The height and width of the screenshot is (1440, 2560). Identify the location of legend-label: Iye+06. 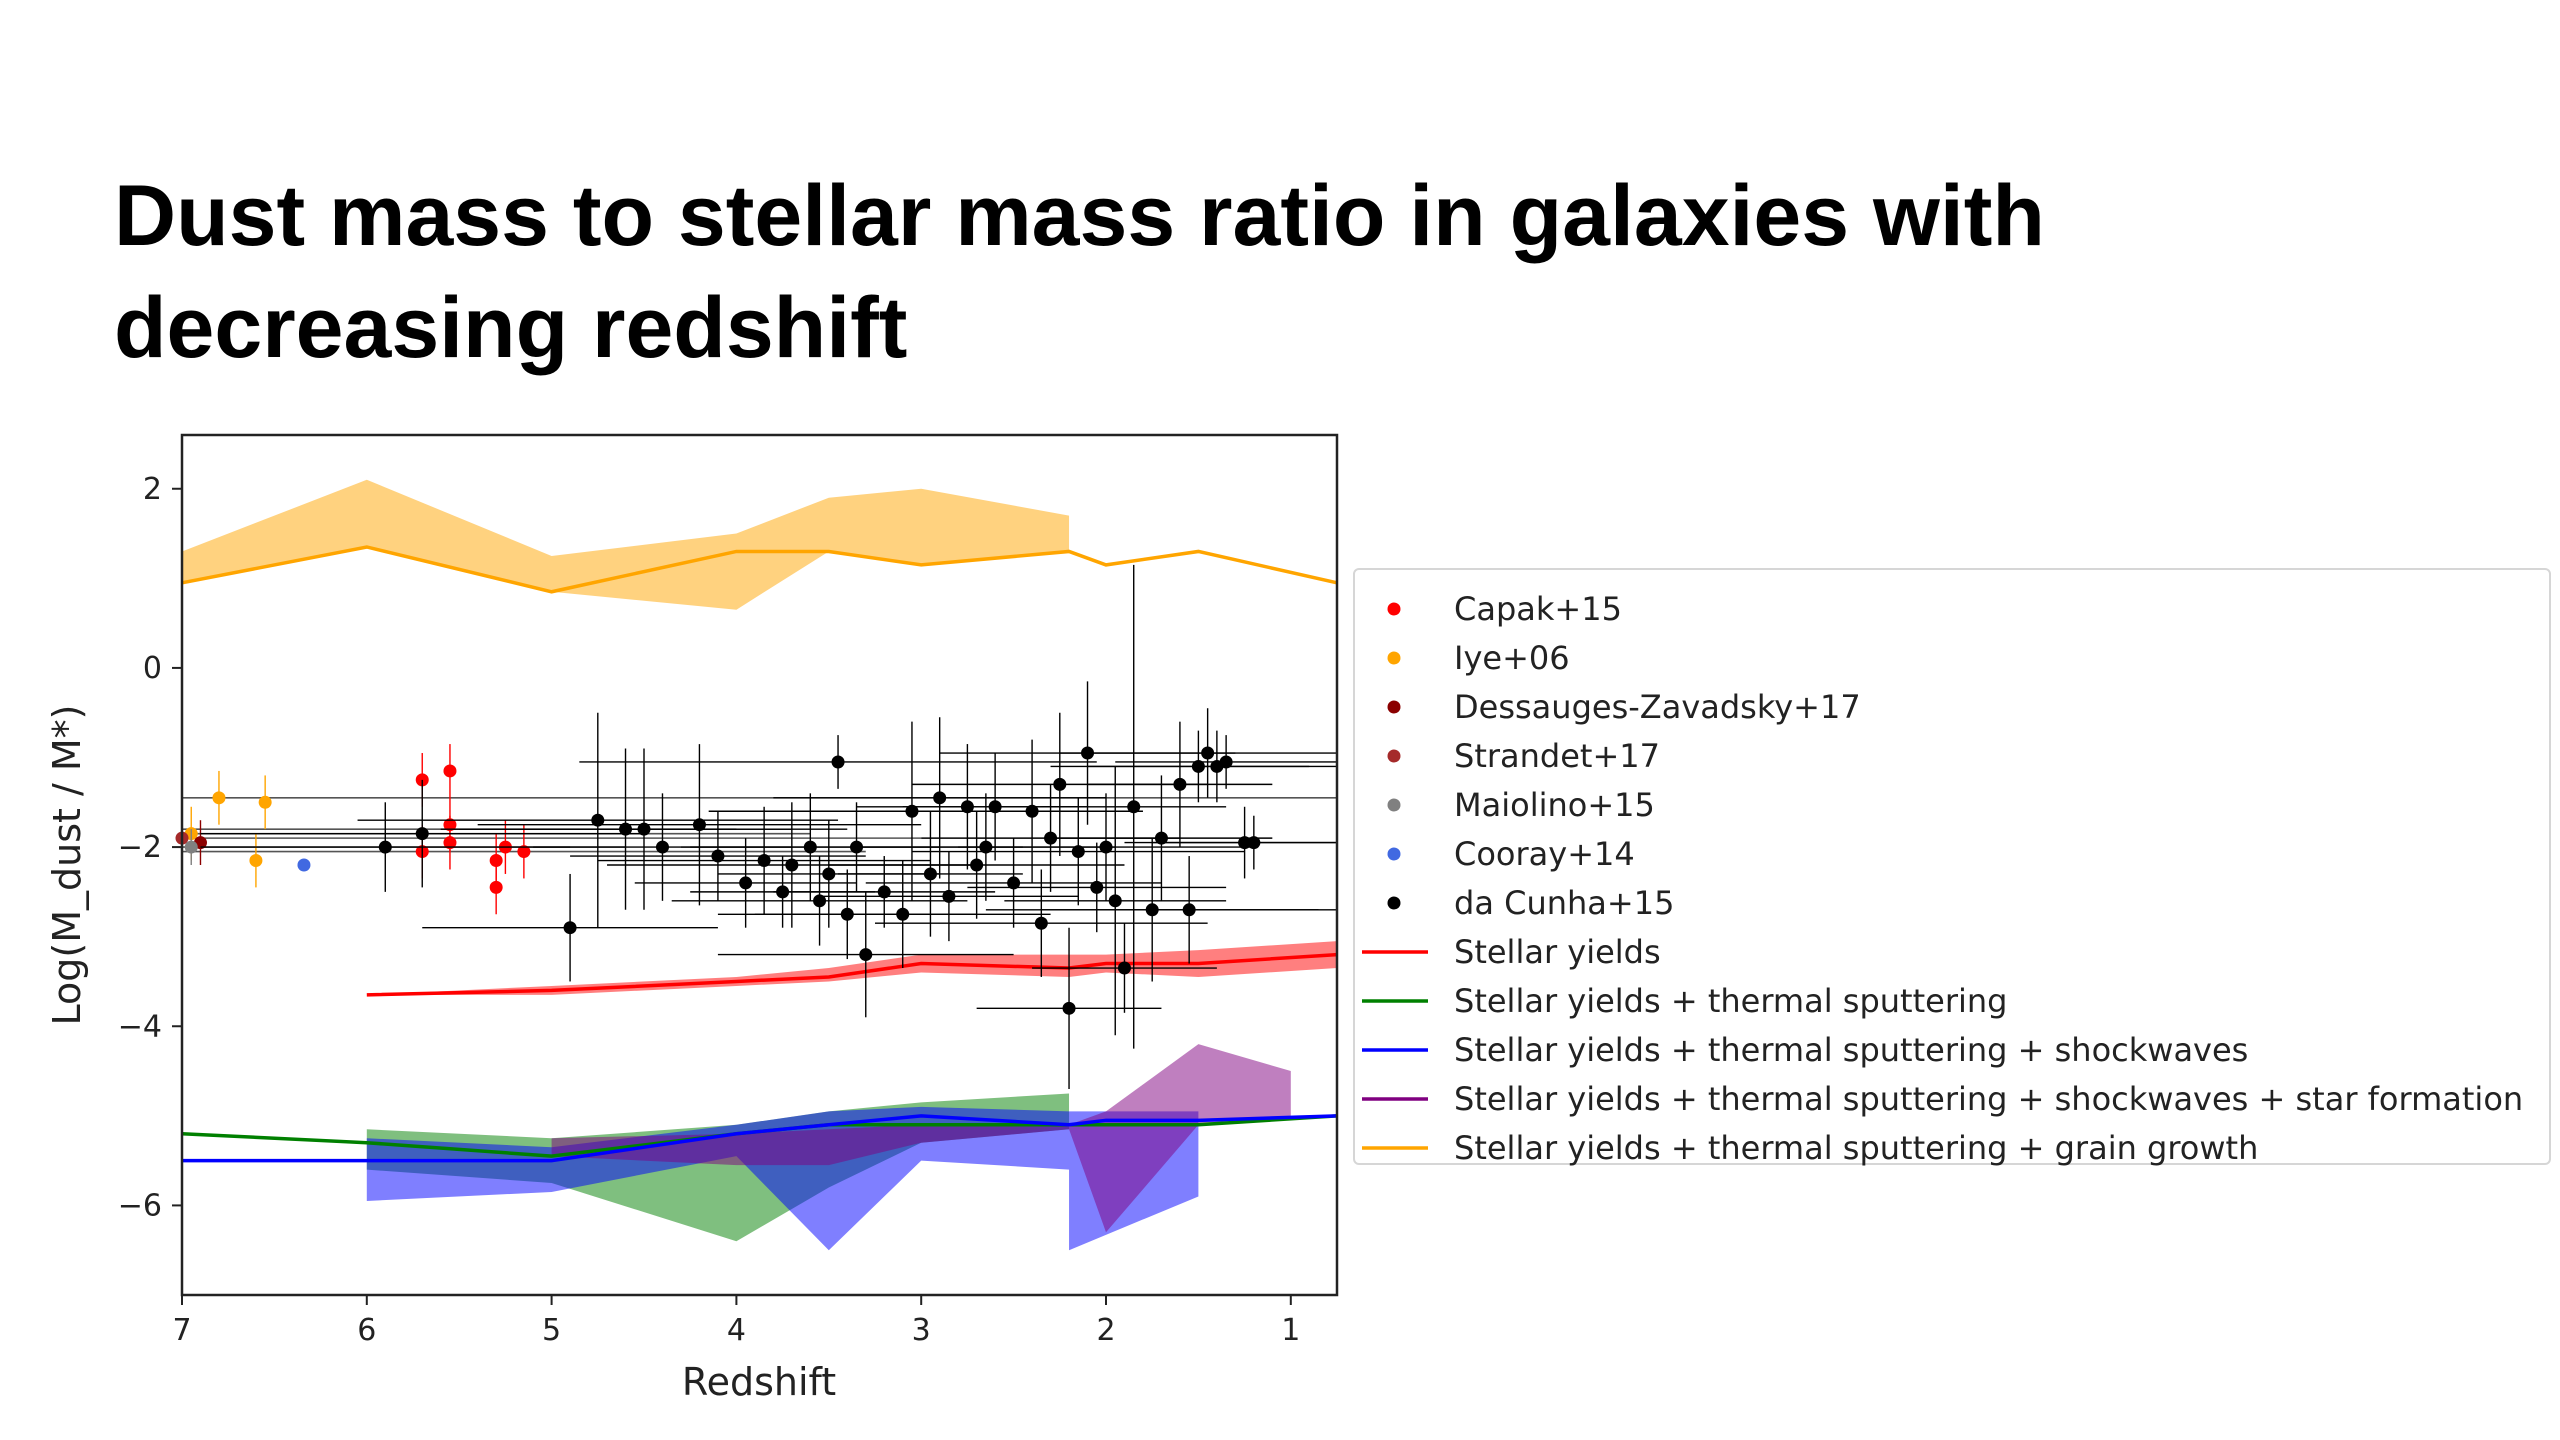
(1512, 658).